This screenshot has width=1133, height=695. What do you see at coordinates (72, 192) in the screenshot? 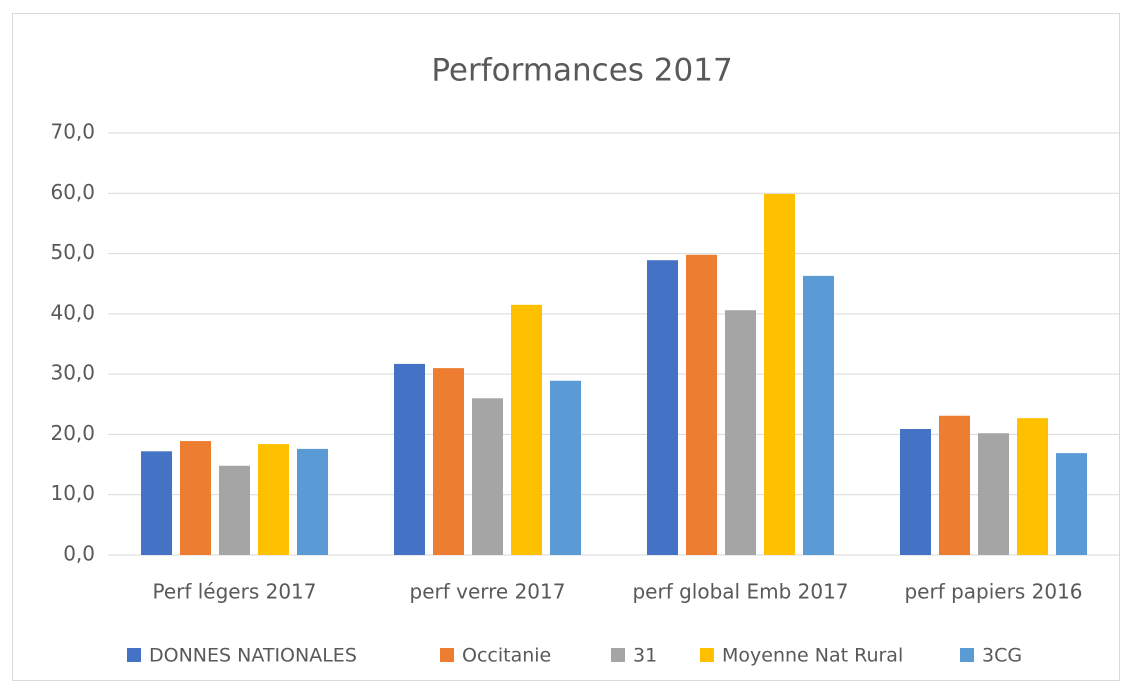
I see `y-tick-label: 60,0` at bounding box center [72, 192].